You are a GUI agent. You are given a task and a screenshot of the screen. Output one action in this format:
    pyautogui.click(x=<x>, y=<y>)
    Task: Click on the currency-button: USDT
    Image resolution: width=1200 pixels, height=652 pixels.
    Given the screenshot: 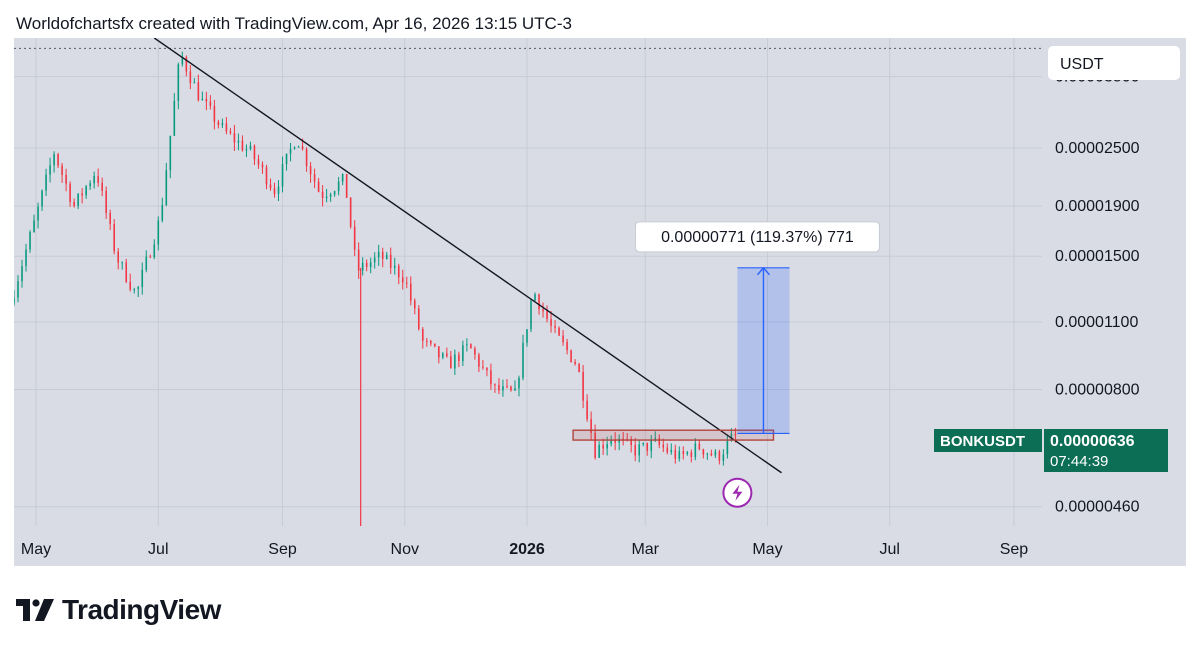 What is the action you would take?
    pyautogui.click(x=1114, y=63)
    